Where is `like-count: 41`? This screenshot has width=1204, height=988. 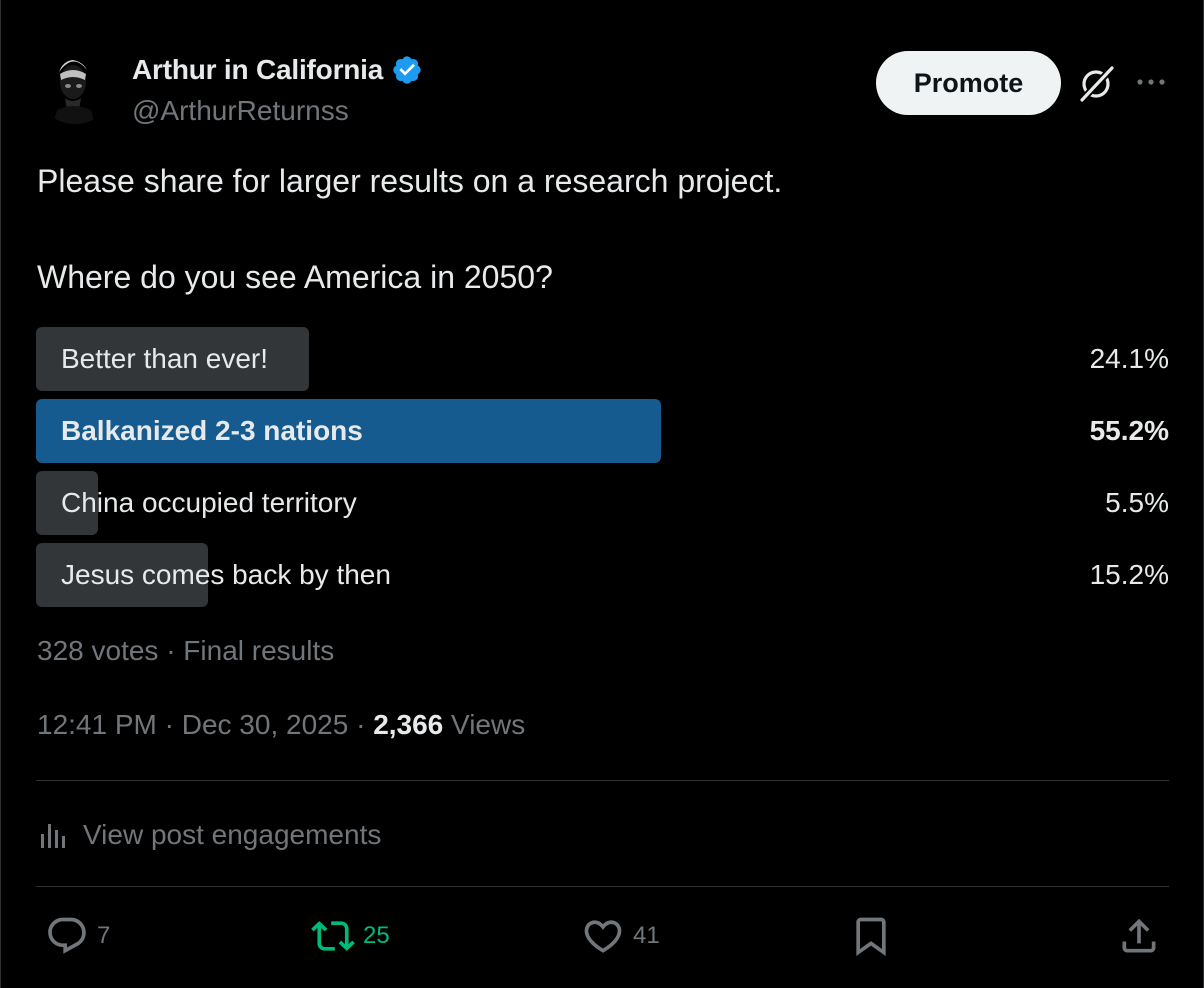 like-count: 41 is located at coordinates (646, 935).